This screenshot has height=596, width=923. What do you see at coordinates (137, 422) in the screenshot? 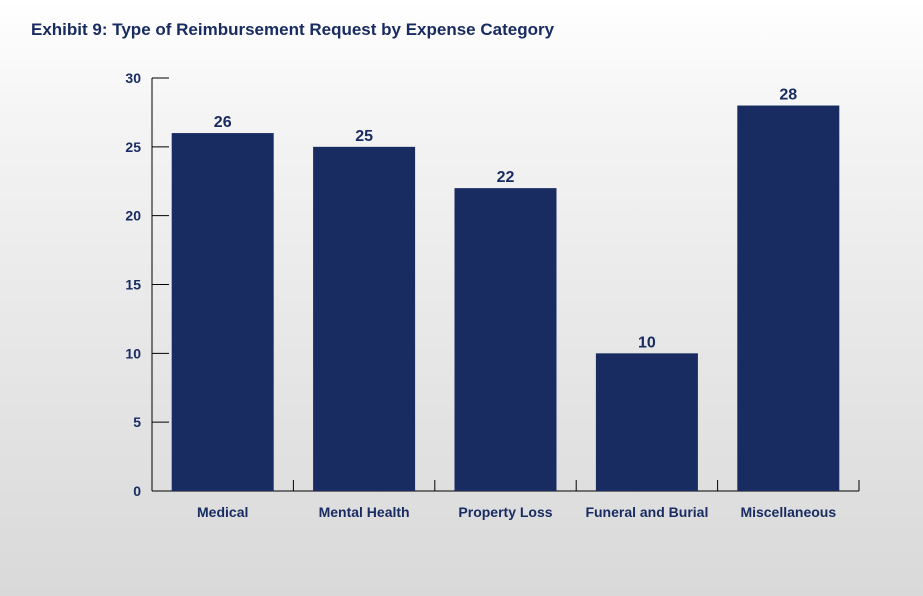
I see `y-tick-label: 5` at bounding box center [137, 422].